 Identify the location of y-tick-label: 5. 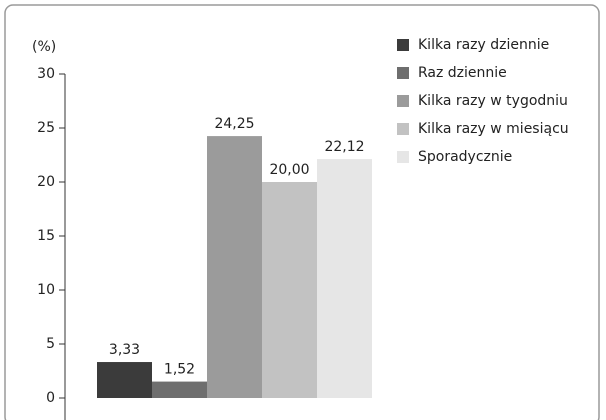
(50, 344).